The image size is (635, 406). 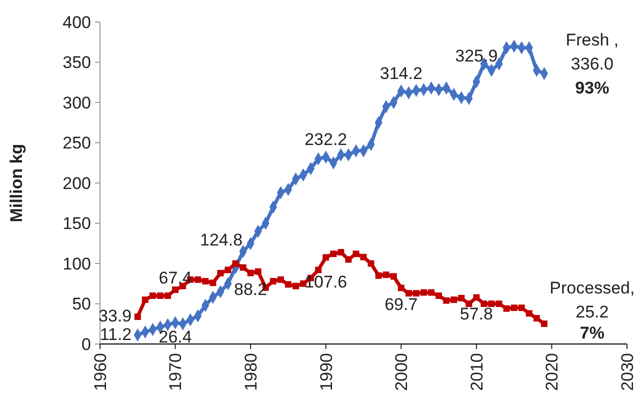 What do you see at coordinates (476, 314) in the screenshot?
I see `data-label: 57.8` at bounding box center [476, 314].